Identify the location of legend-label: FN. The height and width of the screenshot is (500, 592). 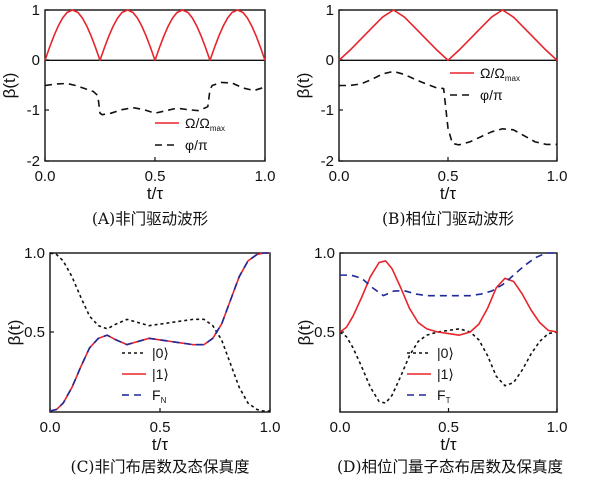
(159, 396).